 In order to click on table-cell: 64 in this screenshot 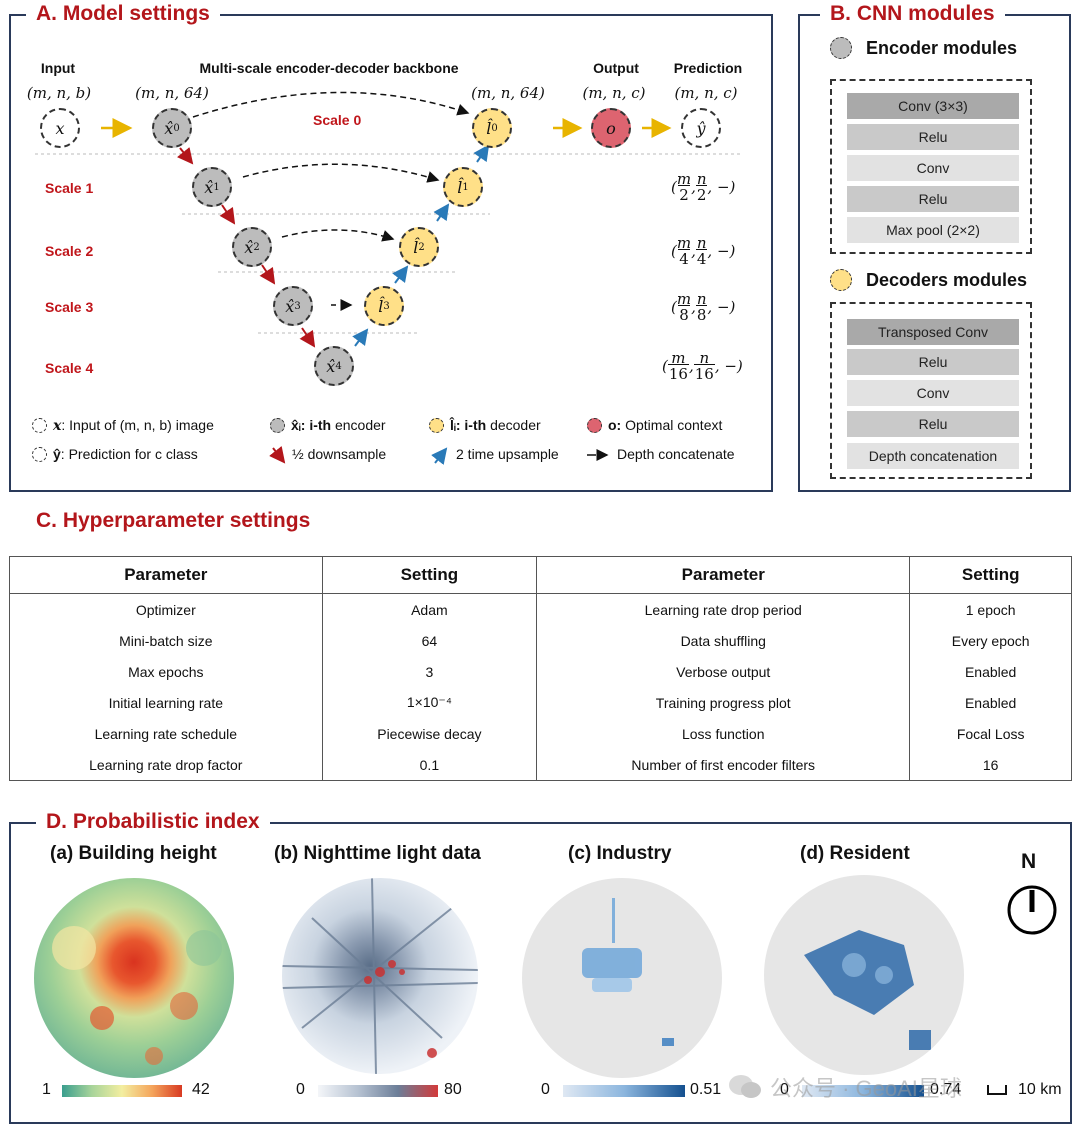, I will do `click(429, 640)`.